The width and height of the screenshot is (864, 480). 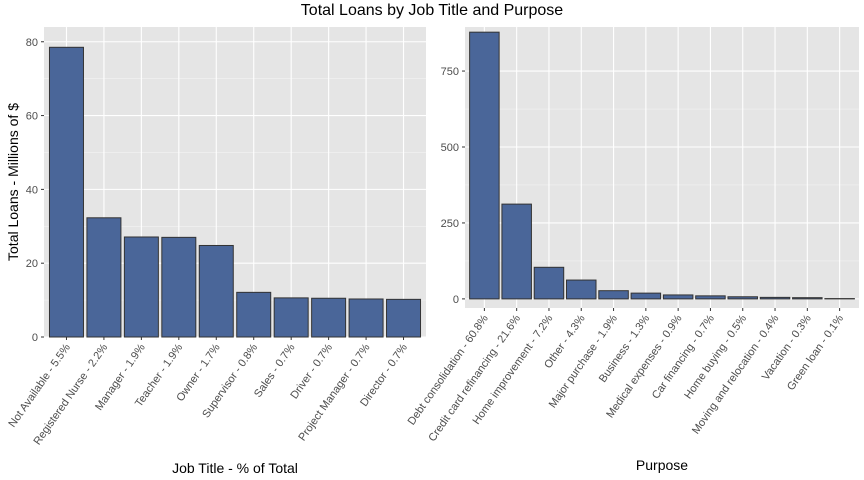 I want to click on panel-2-x-tick-label: Green loan - 0.1%, so click(x=815, y=353).